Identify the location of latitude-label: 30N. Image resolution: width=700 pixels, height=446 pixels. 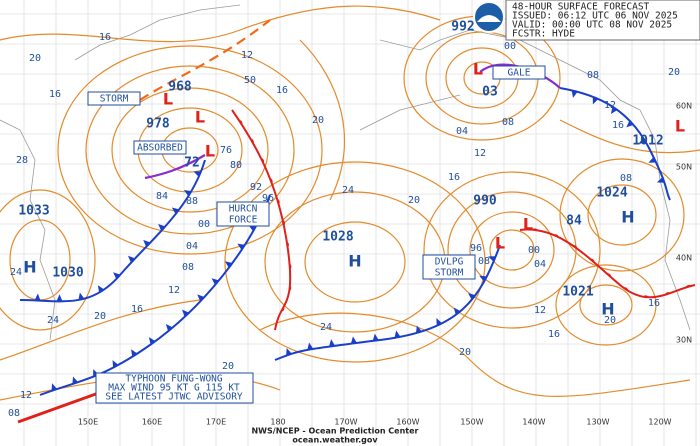
(684, 340).